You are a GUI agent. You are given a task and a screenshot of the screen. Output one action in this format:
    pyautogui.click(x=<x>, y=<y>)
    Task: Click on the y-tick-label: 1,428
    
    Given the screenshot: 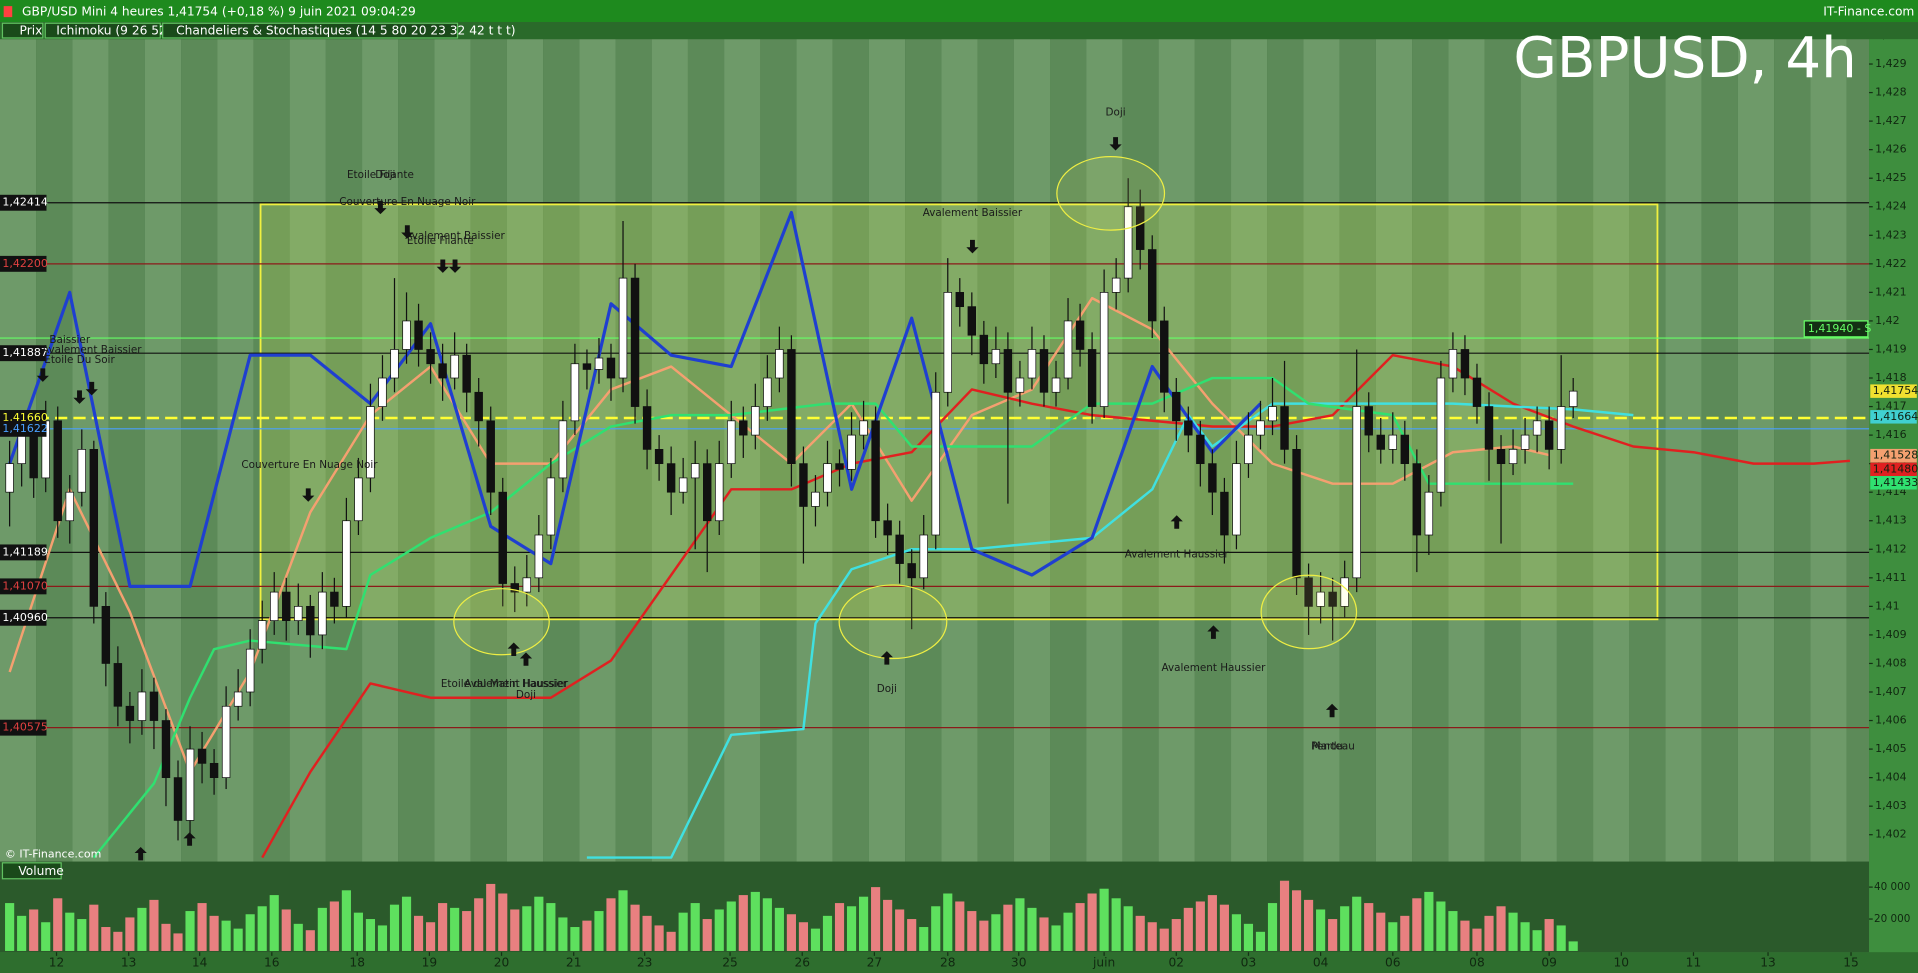 What is the action you would take?
    pyautogui.click(x=1890, y=92)
    